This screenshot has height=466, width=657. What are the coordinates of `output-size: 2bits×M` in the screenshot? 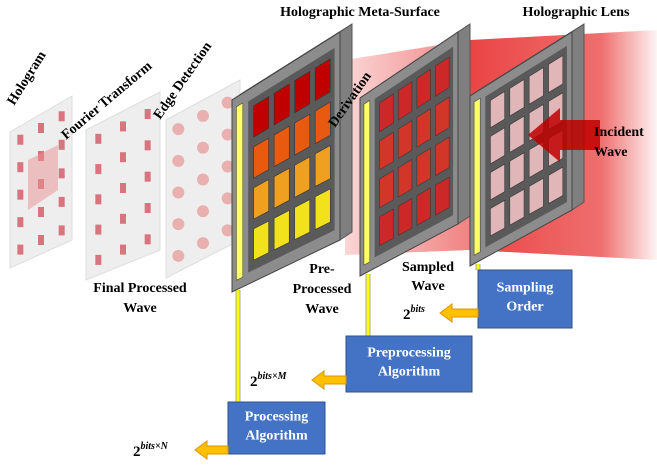 It's located at (269, 380).